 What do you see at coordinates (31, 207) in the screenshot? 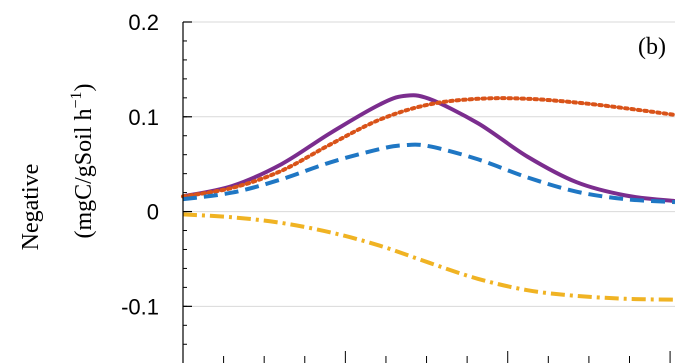
I see `y-axis-title-line1: Negative` at bounding box center [31, 207].